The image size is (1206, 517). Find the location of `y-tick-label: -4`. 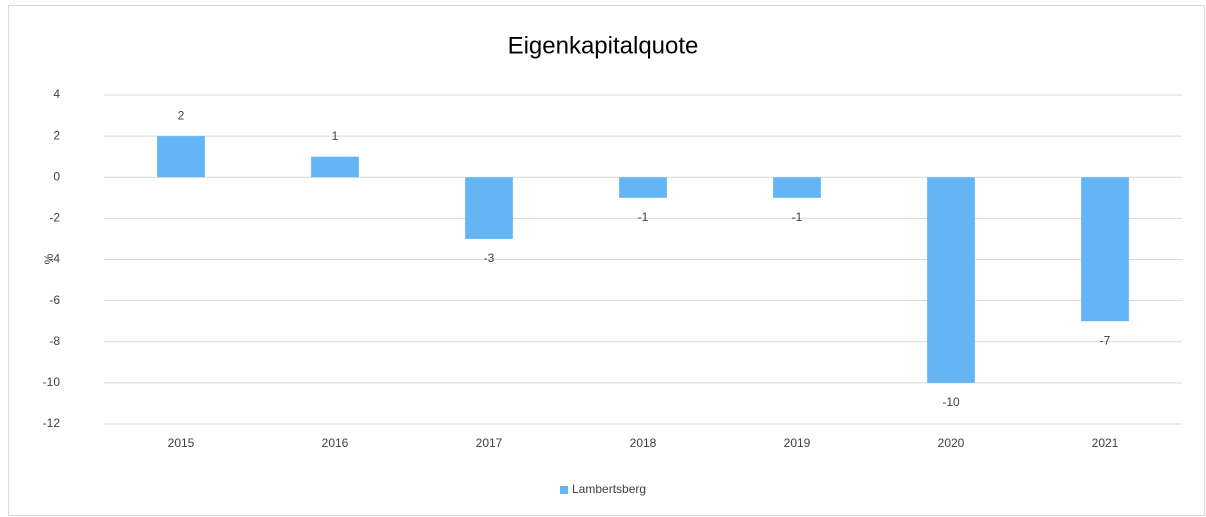

y-tick-label: -4 is located at coordinates (54, 259).